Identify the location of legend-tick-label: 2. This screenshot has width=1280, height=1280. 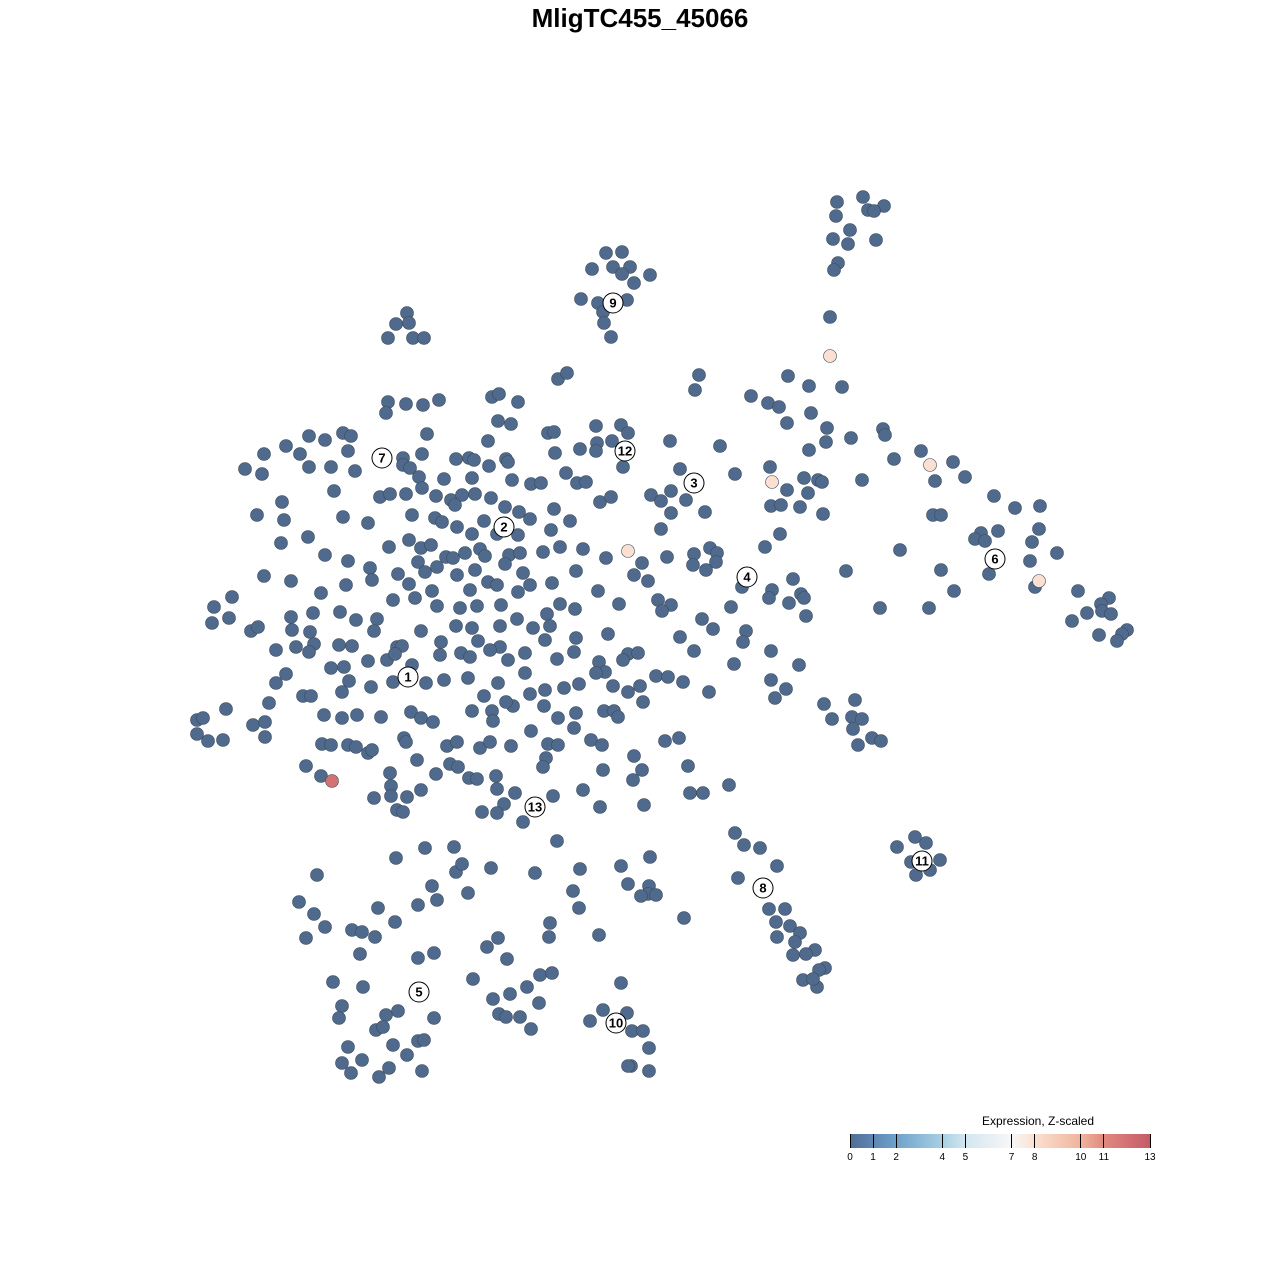
(896, 1157).